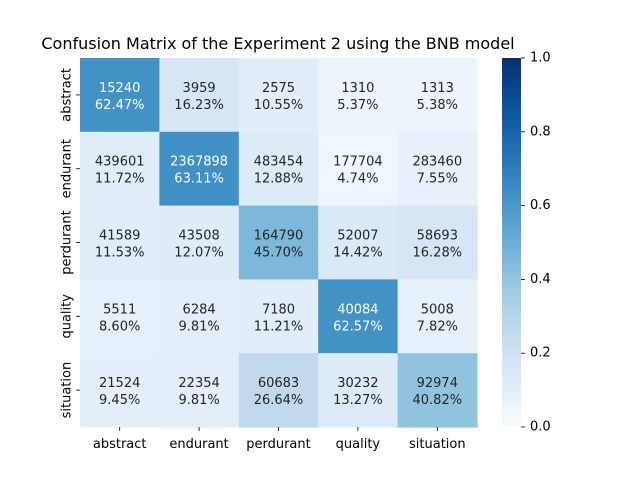 The image size is (640, 480). I want to click on x-tick-label: endurant, so click(198, 444).